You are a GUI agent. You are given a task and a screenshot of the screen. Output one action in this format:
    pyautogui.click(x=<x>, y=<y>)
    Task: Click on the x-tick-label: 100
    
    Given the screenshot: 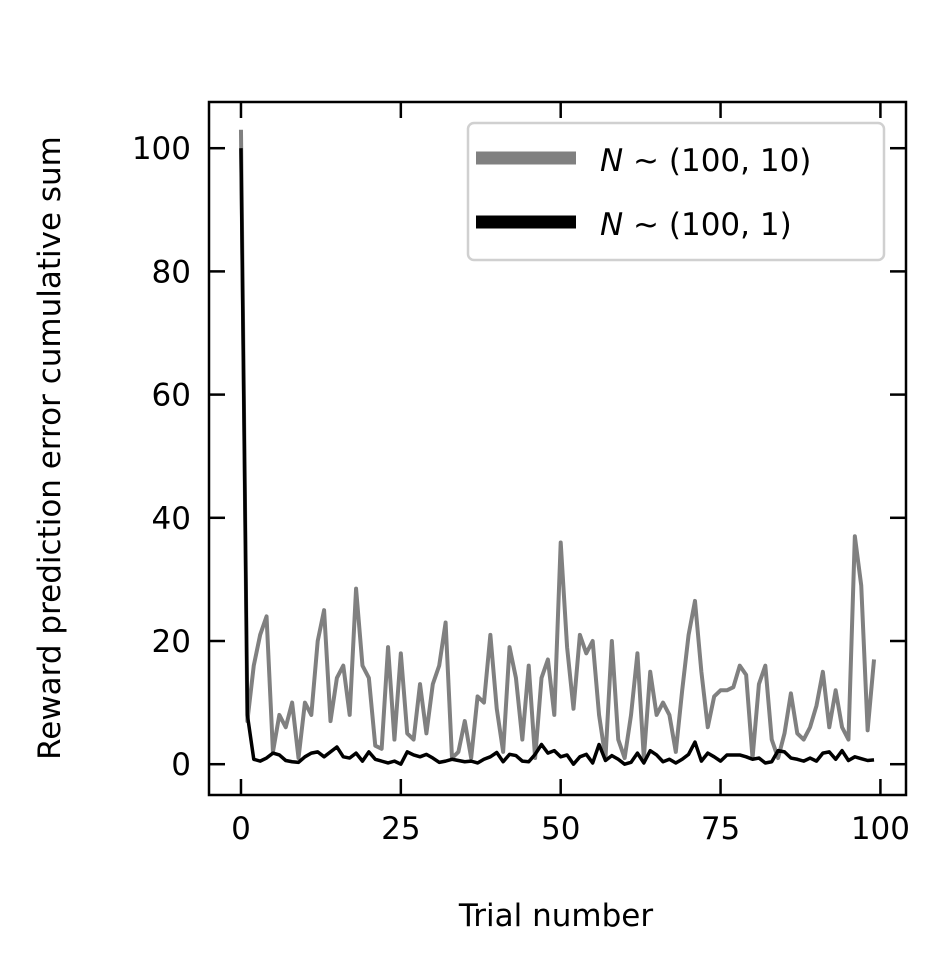 What is the action you would take?
    pyautogui.click(x=880, y=829)
    